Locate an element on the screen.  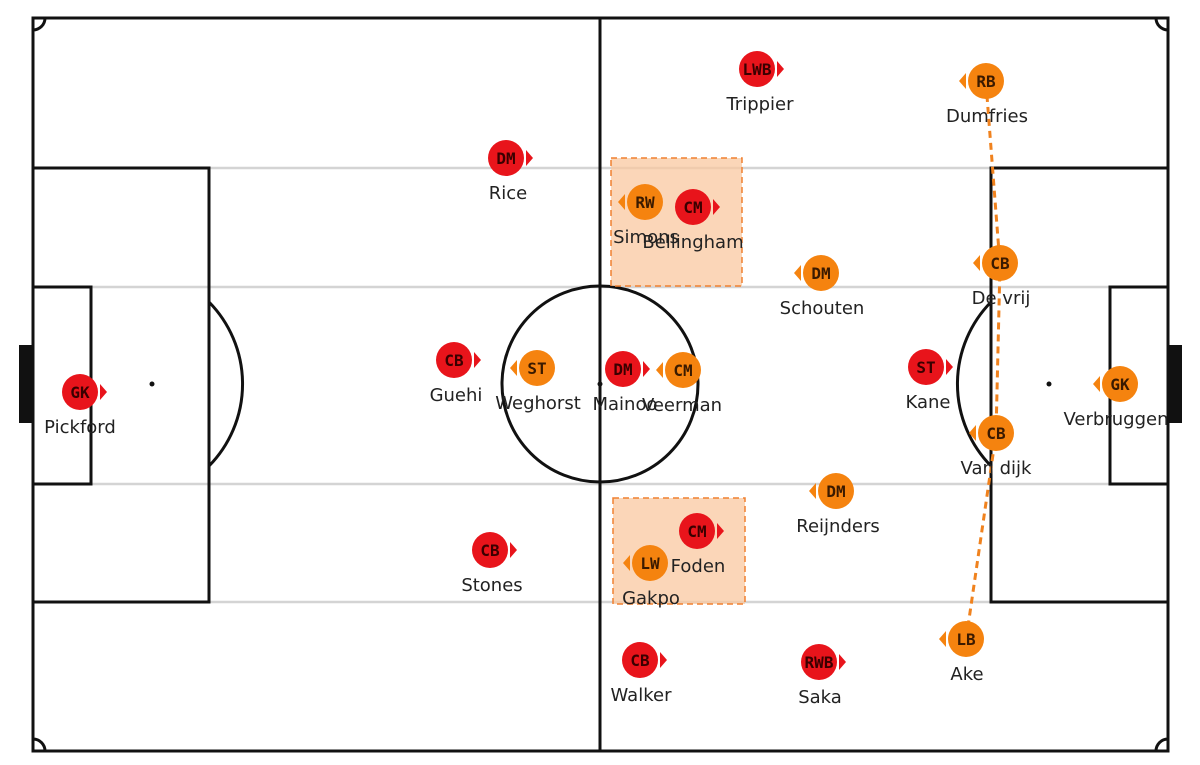
player-name-label: Saka is located at coordinates (820, 697).